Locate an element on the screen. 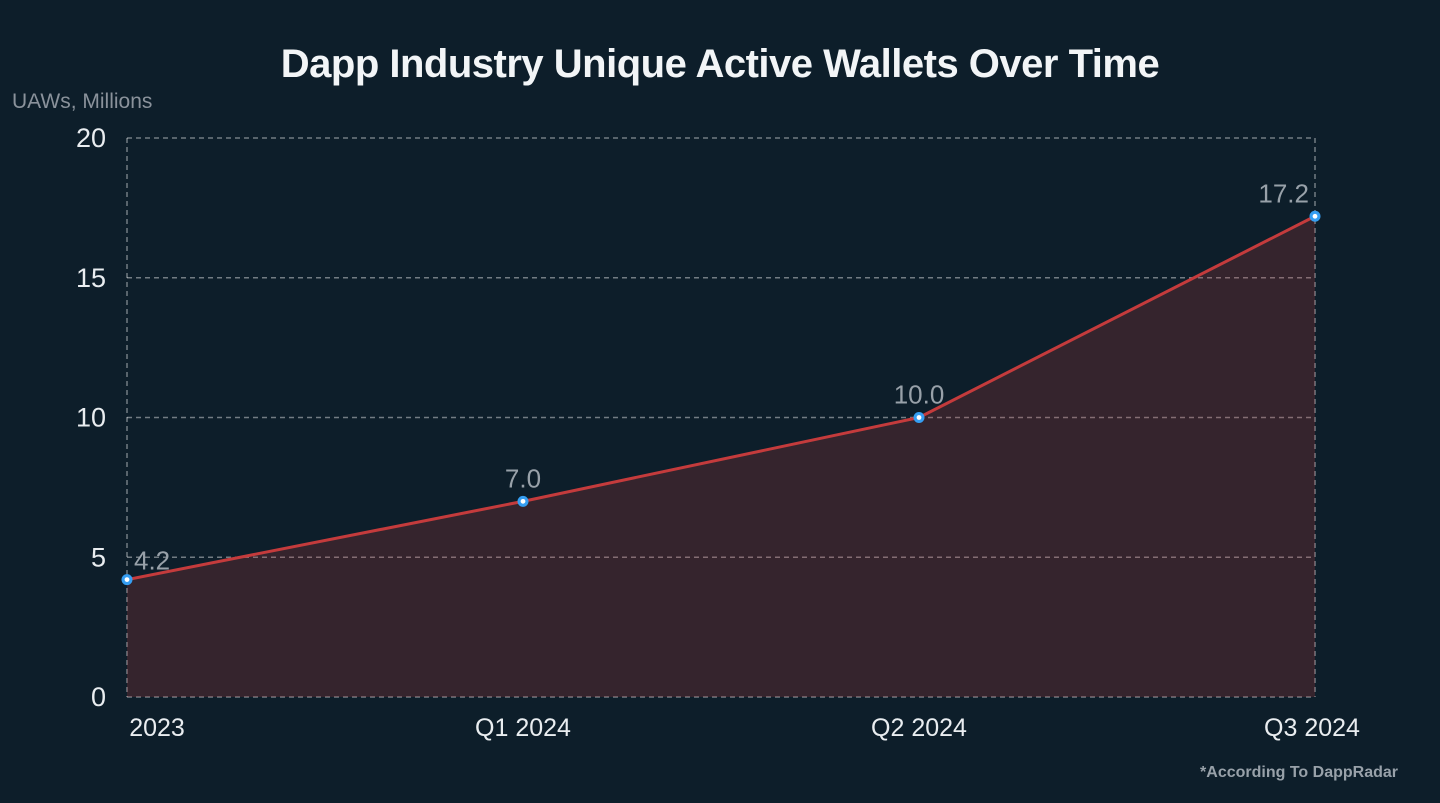 The image size is (1440, 803). data-point-value-label: 4.2 is located at coordinates (152, 561).